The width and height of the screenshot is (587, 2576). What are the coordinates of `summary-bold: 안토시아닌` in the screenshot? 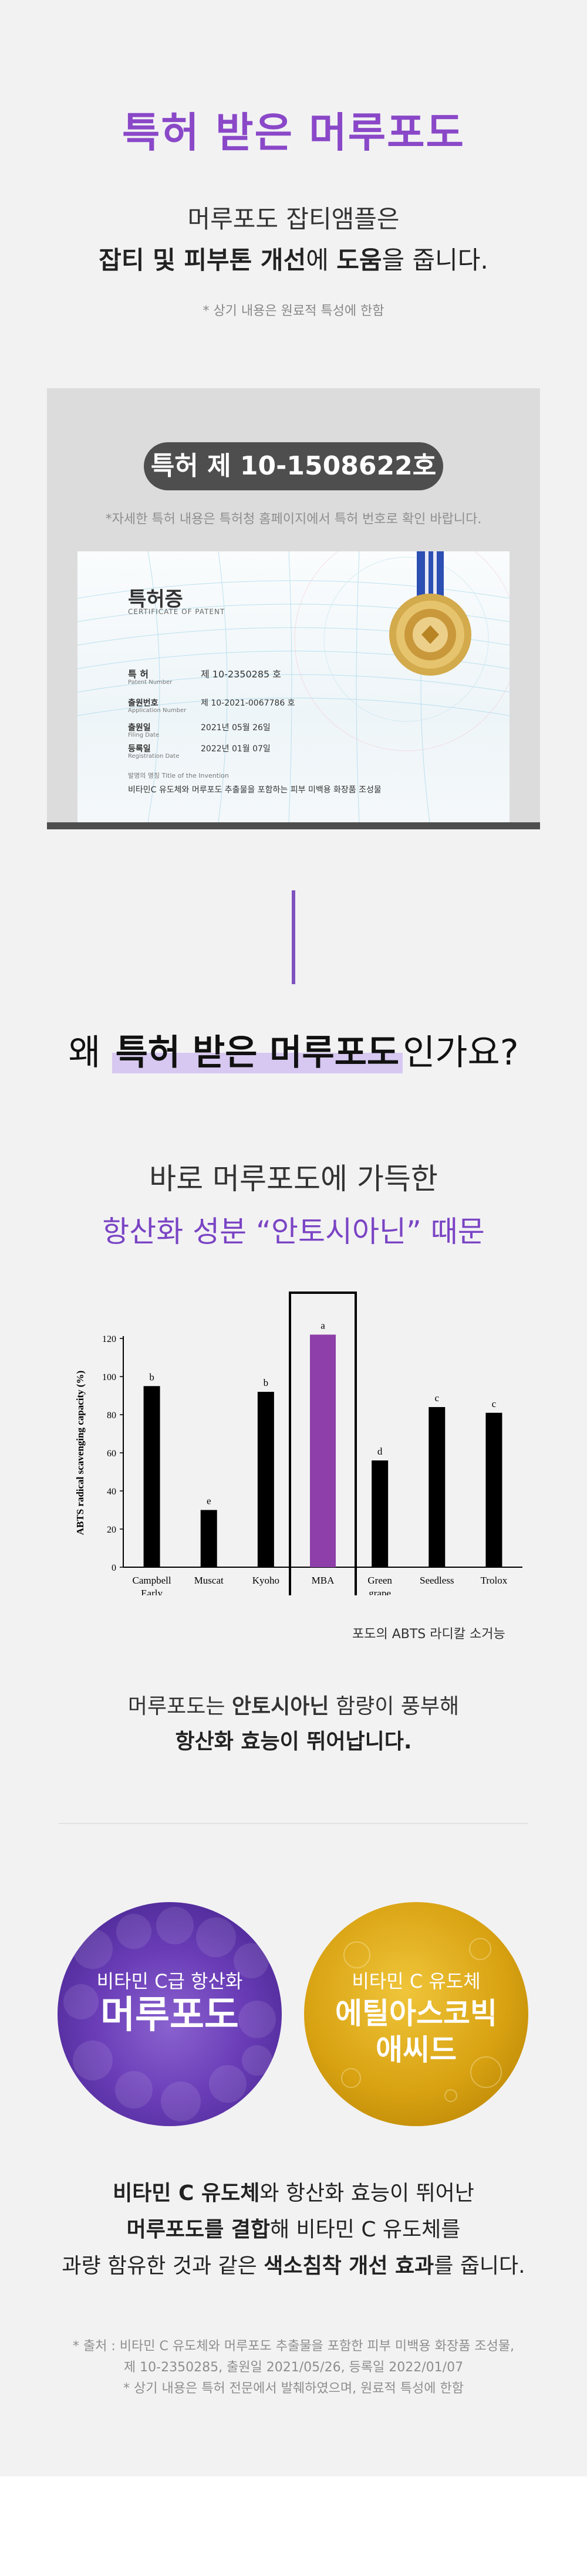 It's located at (280, 1707).